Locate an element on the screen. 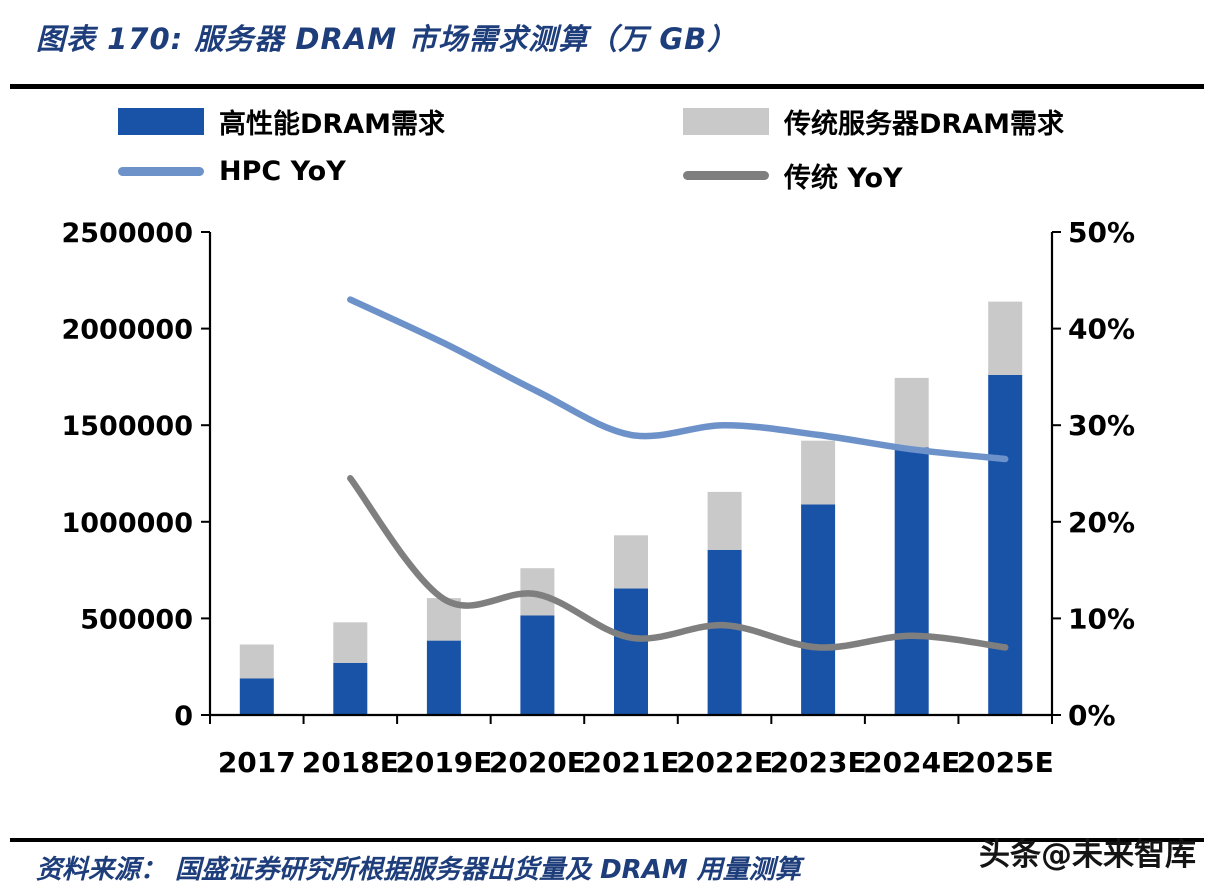 This screenshot has width=1212, height=894. bar-segment-2021E-s1 is located at coordinates (631, 562).